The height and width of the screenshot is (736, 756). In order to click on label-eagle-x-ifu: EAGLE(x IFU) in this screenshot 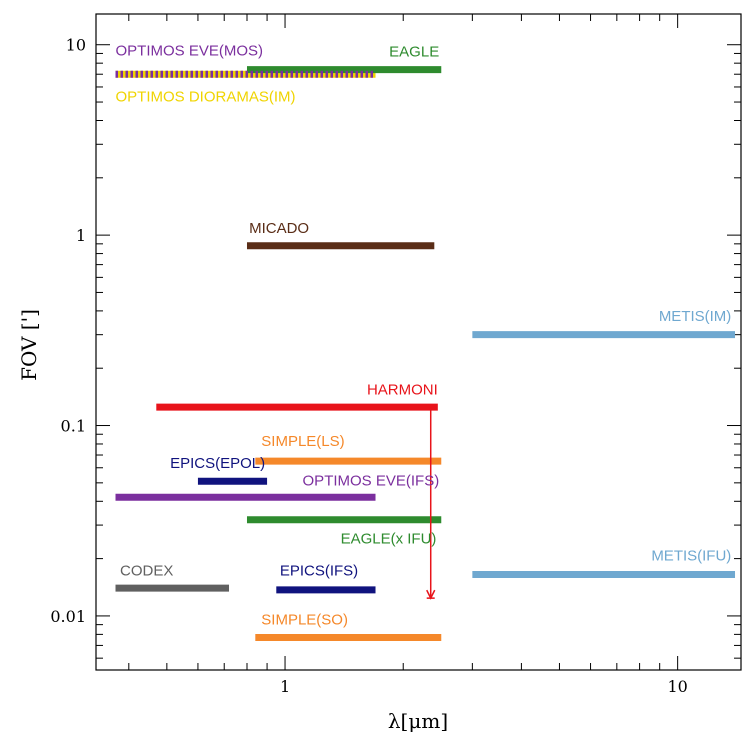, I will do `click(389, 539)`.